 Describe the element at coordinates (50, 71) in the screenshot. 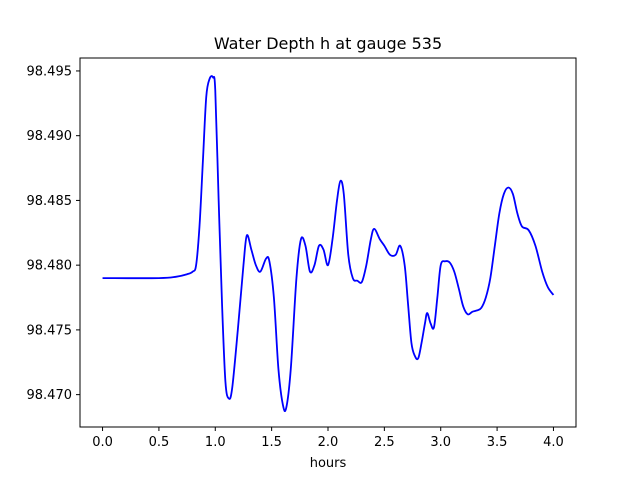

I see `y-tick-label: 98.495` at that location.